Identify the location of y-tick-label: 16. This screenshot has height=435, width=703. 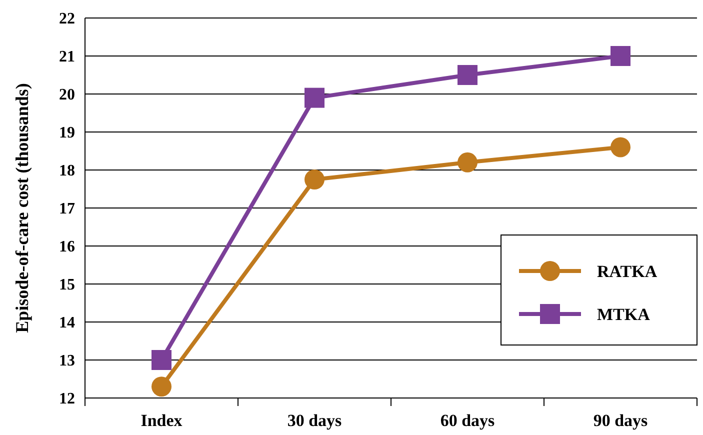
(67, 247).